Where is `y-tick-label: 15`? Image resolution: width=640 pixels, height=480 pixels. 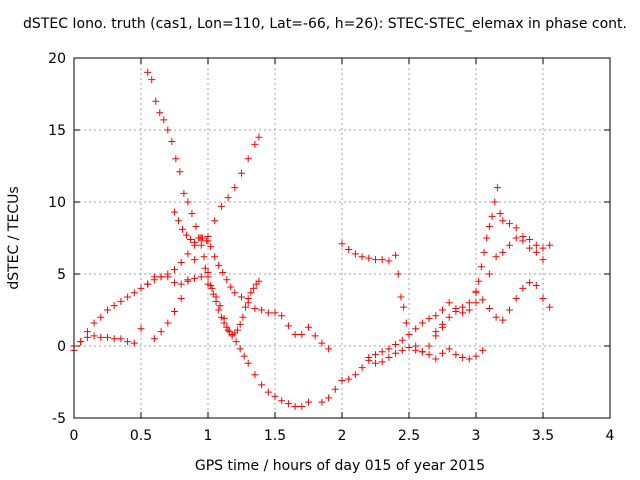 y-tick-label: 15 is located at coordinates (57, 131).